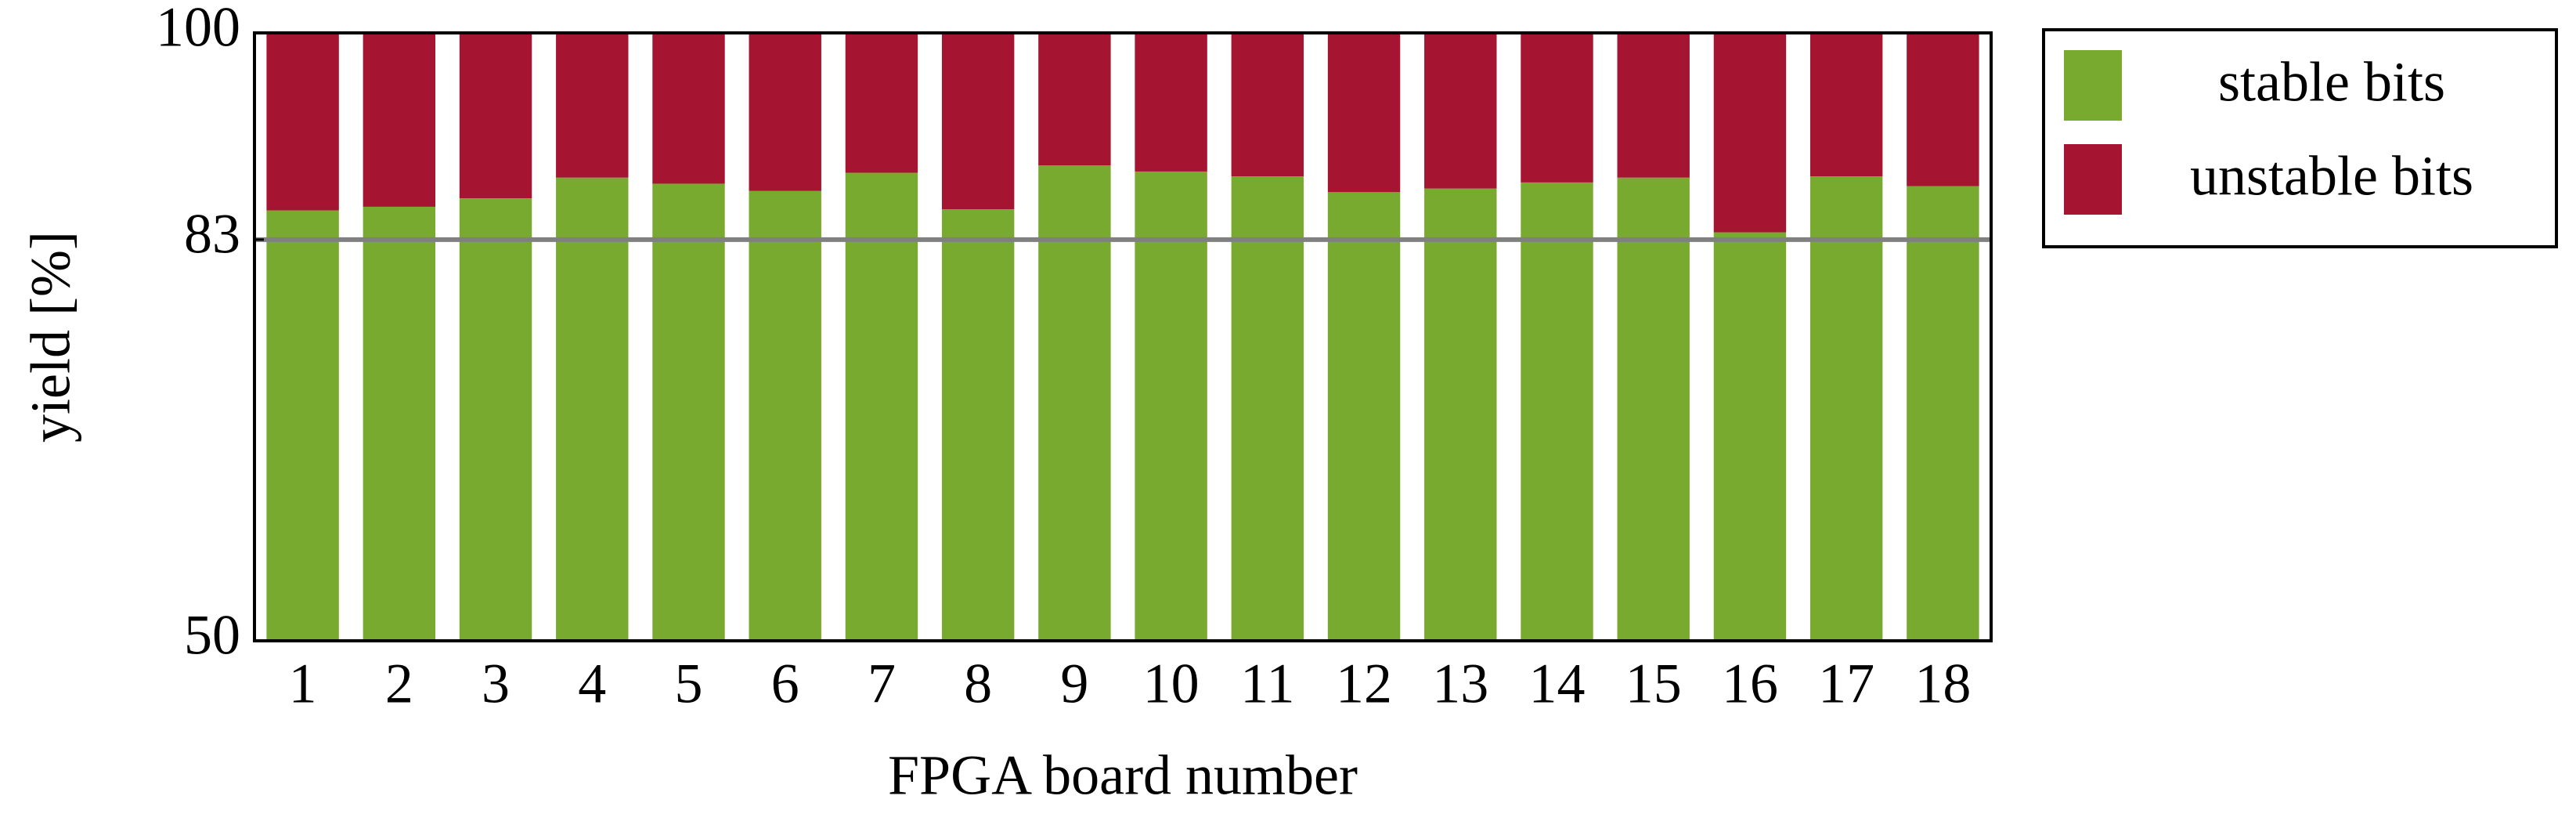 The width and height of the screenshot is (2576, 821). What do you see at coordinates (1942, 684) in the screenshot?
I see `x-tick-label: 18` at bounding box center [1942, 684].